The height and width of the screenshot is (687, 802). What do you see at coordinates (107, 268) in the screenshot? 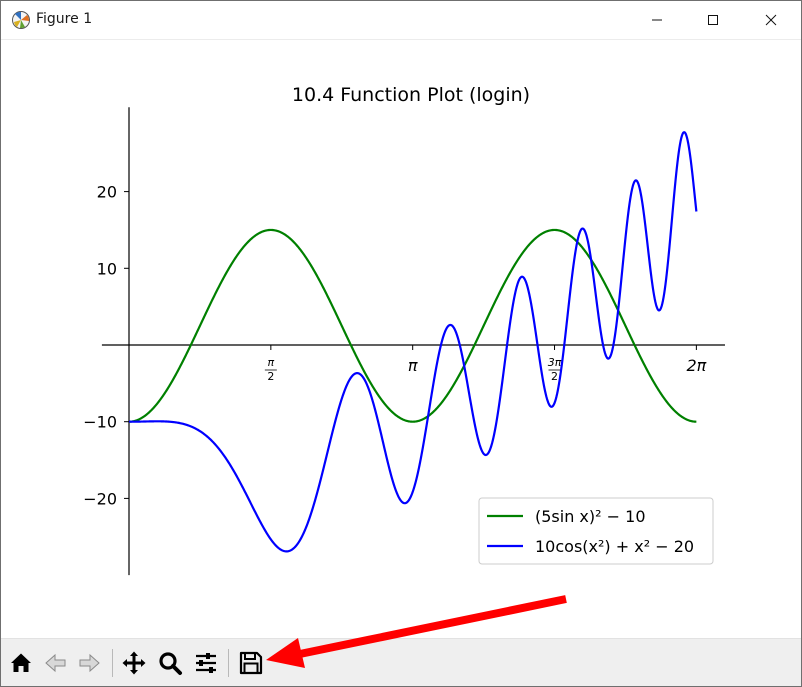
I see `y-tick-label: 10` at bounding box center [107, 268].